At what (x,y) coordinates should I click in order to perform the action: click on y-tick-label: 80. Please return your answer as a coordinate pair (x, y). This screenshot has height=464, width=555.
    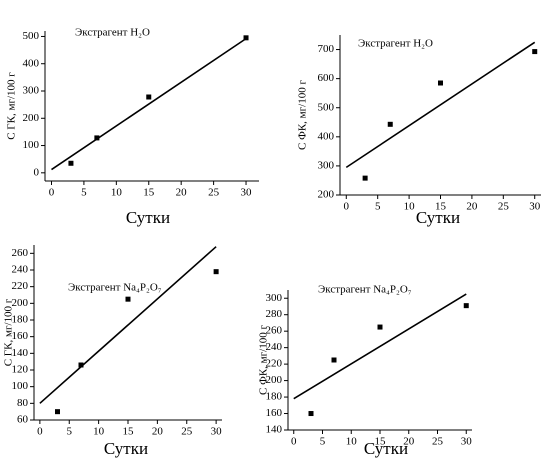
    Looking at the image, I should click on (23, 403).